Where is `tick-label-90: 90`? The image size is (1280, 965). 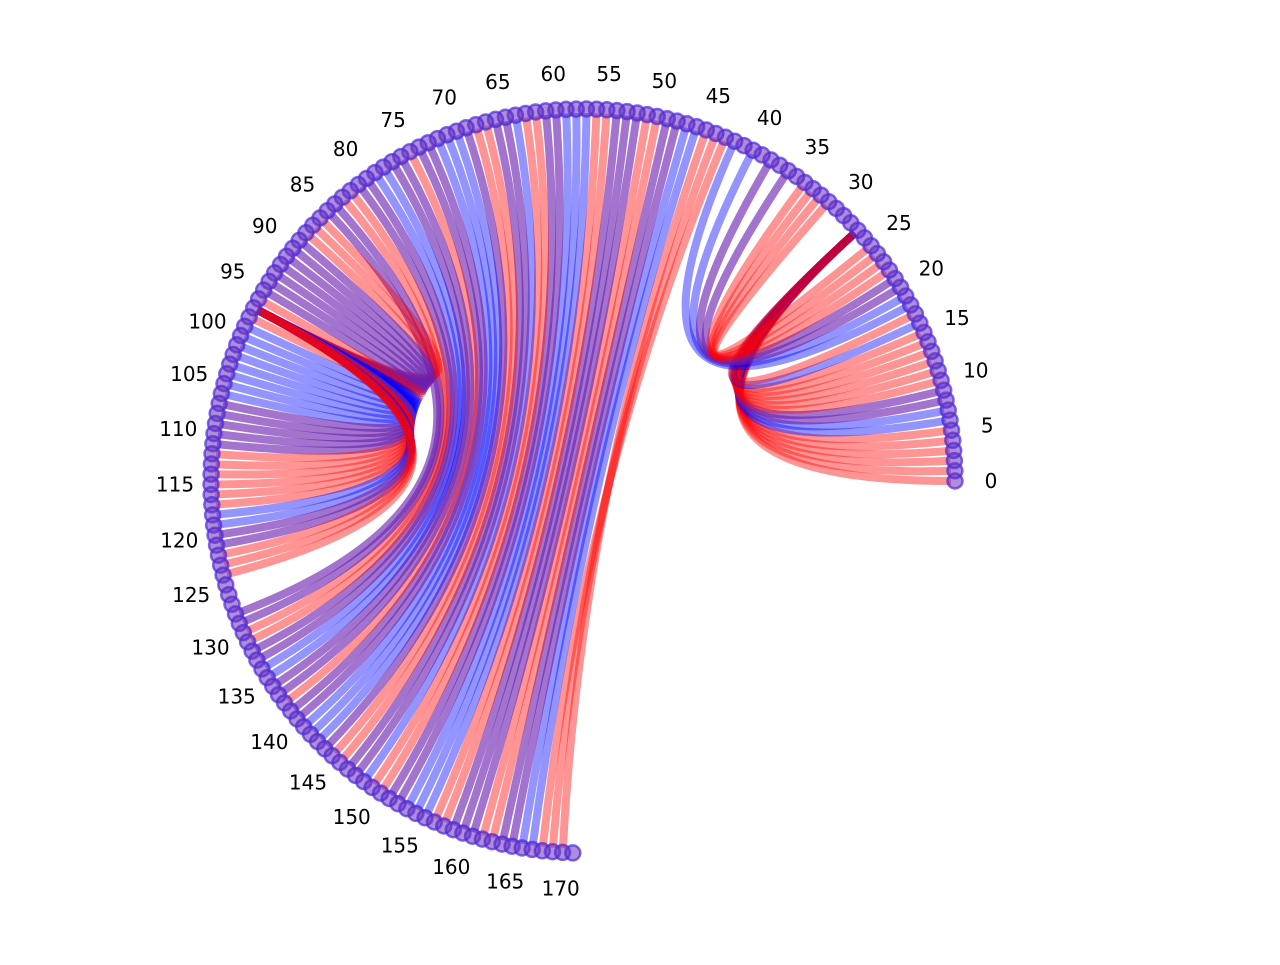 tick-label-90: 90 is located at coordinates (264, 226).